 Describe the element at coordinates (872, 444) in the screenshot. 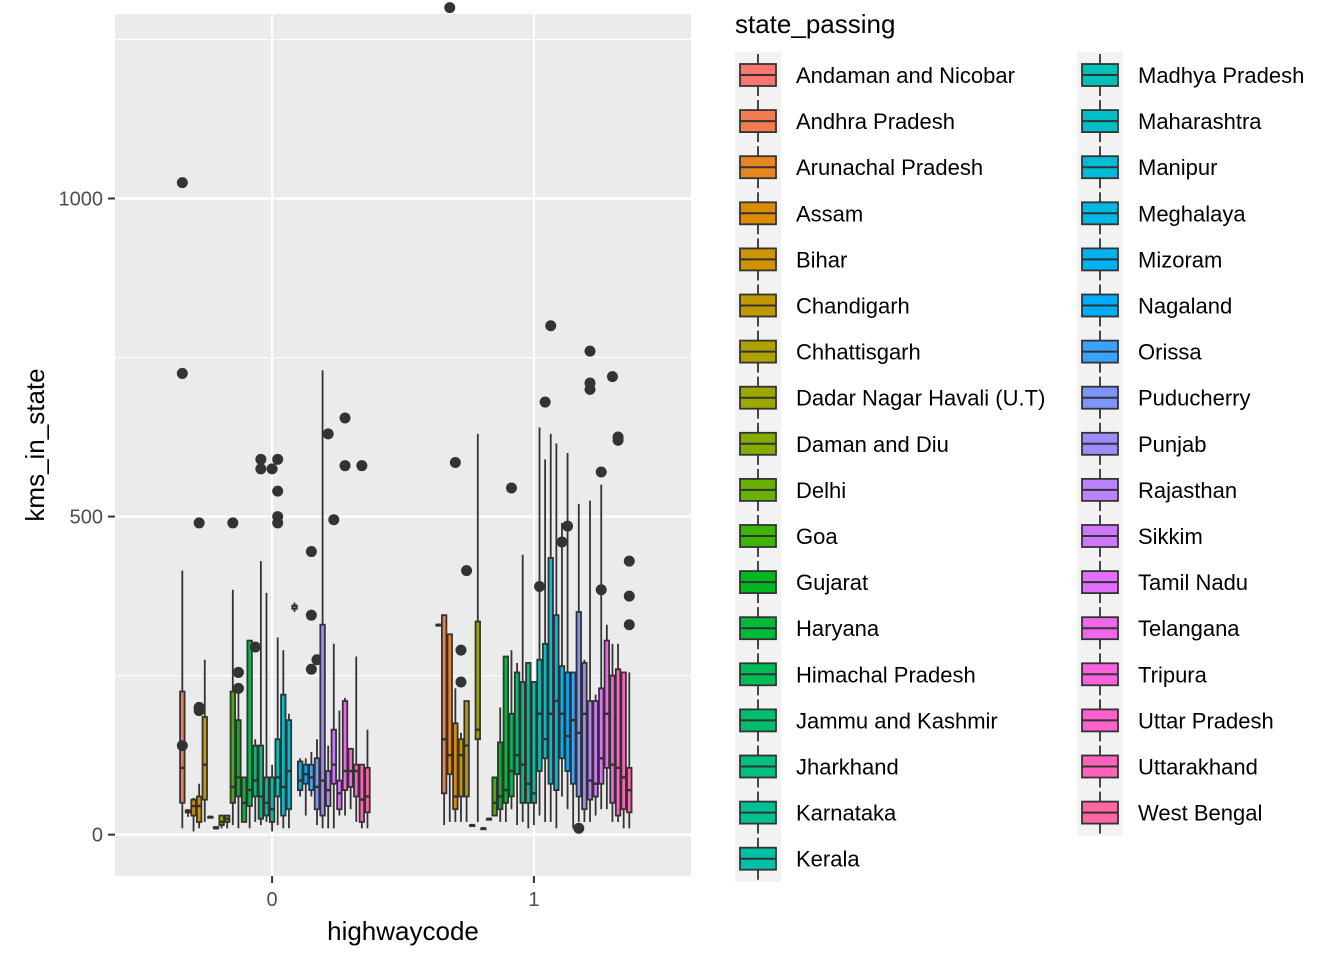

I see `legend-label: Daman and Diu` at that location.